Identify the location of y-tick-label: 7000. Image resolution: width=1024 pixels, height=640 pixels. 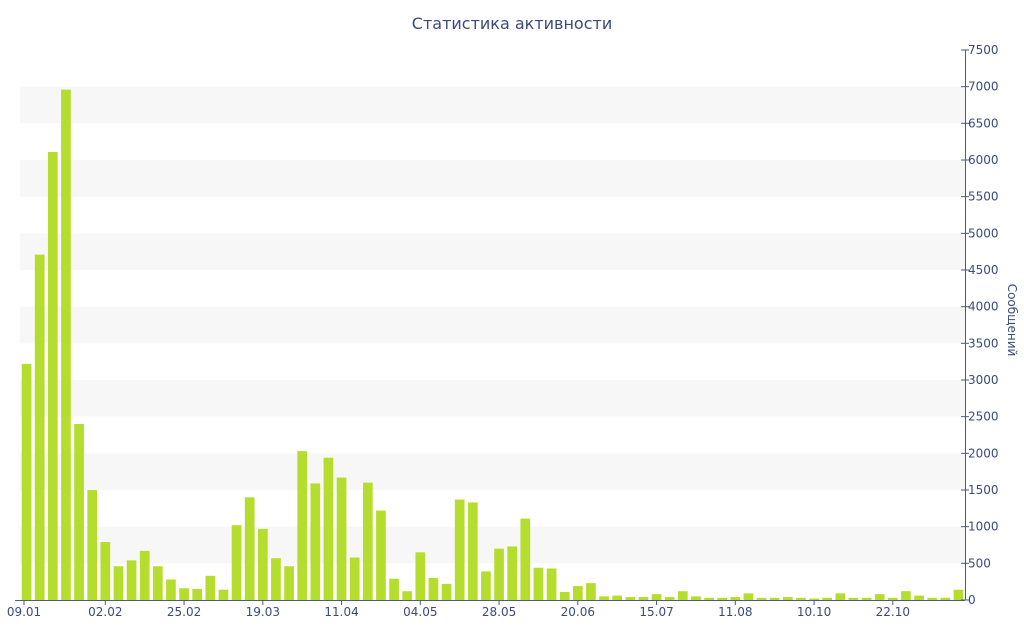
(983, 87).